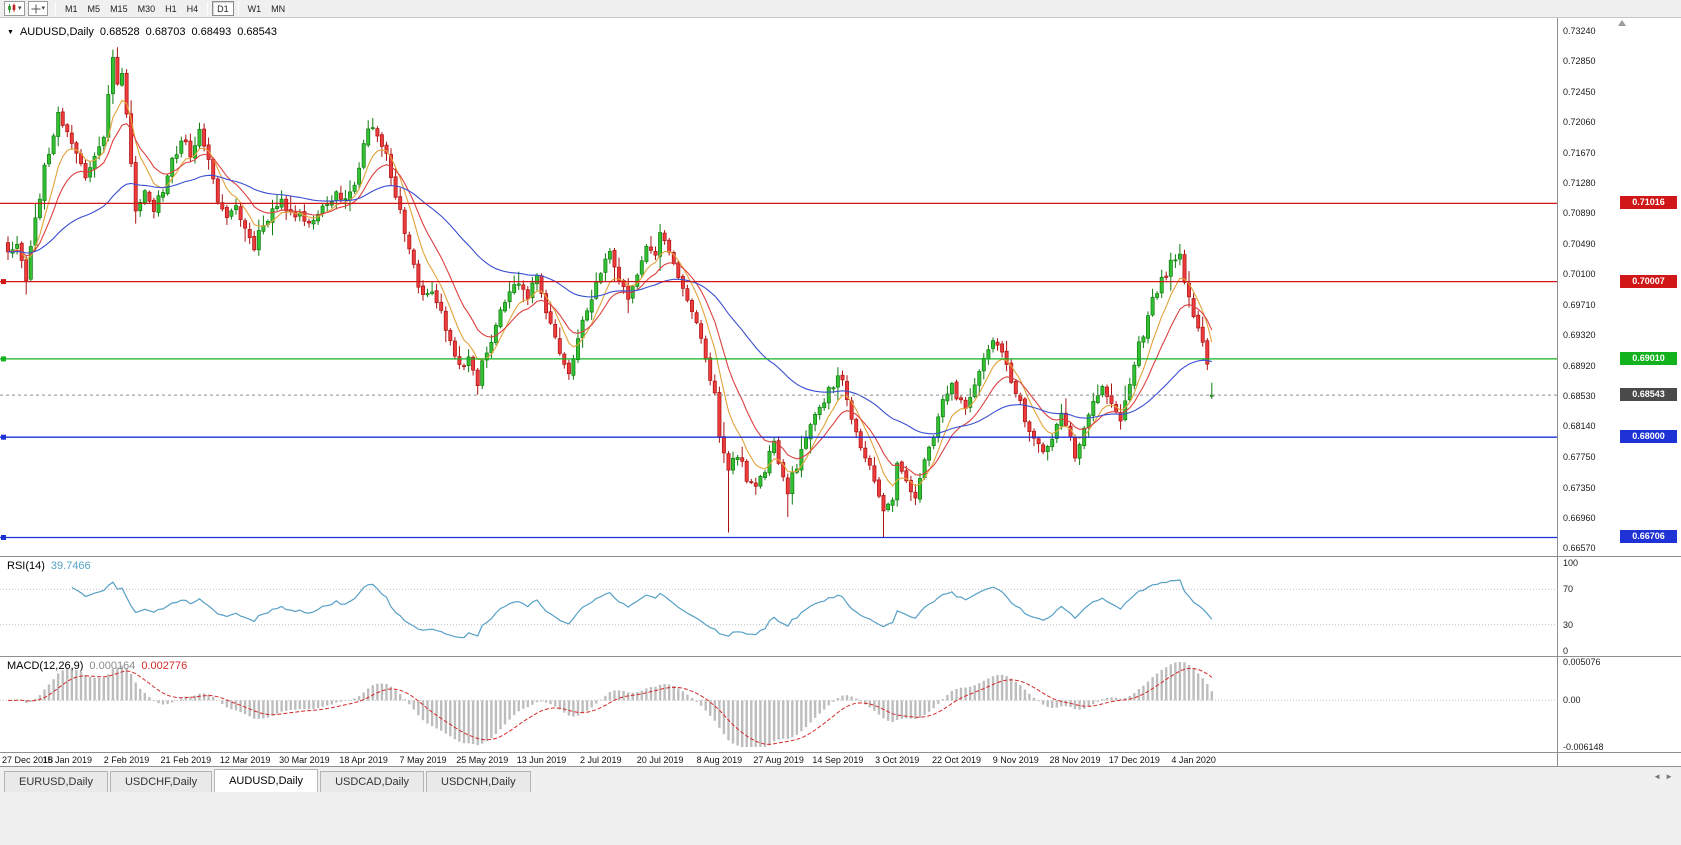  What do you see at coordinates (1579, 61) in the screenshot?
I see `price-axis-label: 0.72850` at bounding box center [1579, 61].